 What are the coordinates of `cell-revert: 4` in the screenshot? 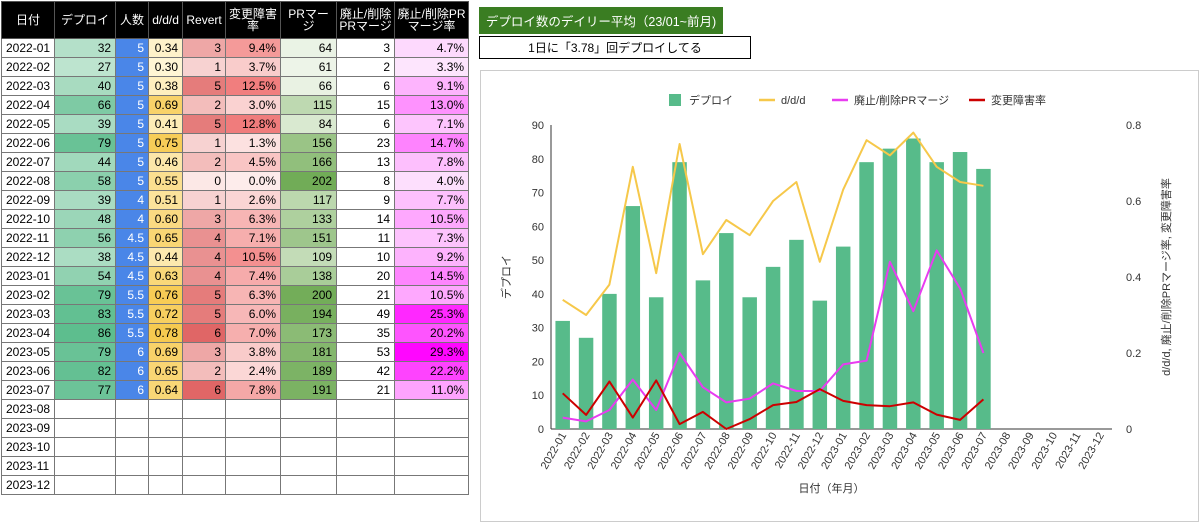 It's located at (204, 257).